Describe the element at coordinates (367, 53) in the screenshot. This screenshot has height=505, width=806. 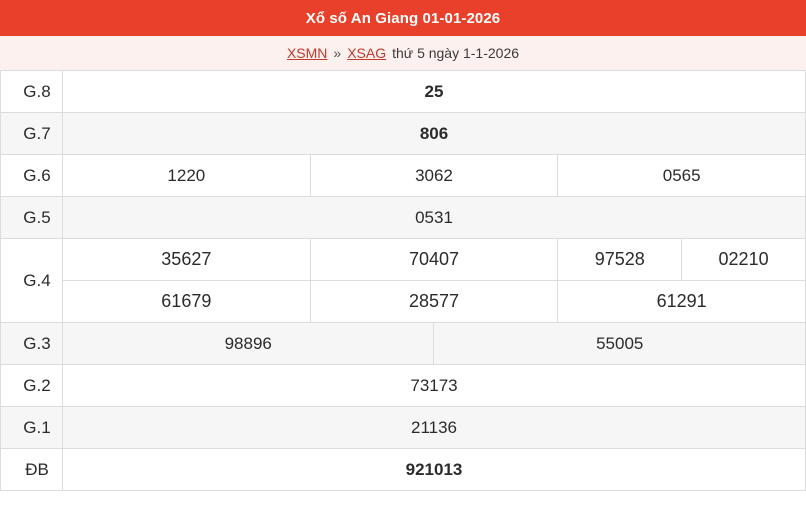
I see `breadcrumb-link-xsag: XSAG` at that location.